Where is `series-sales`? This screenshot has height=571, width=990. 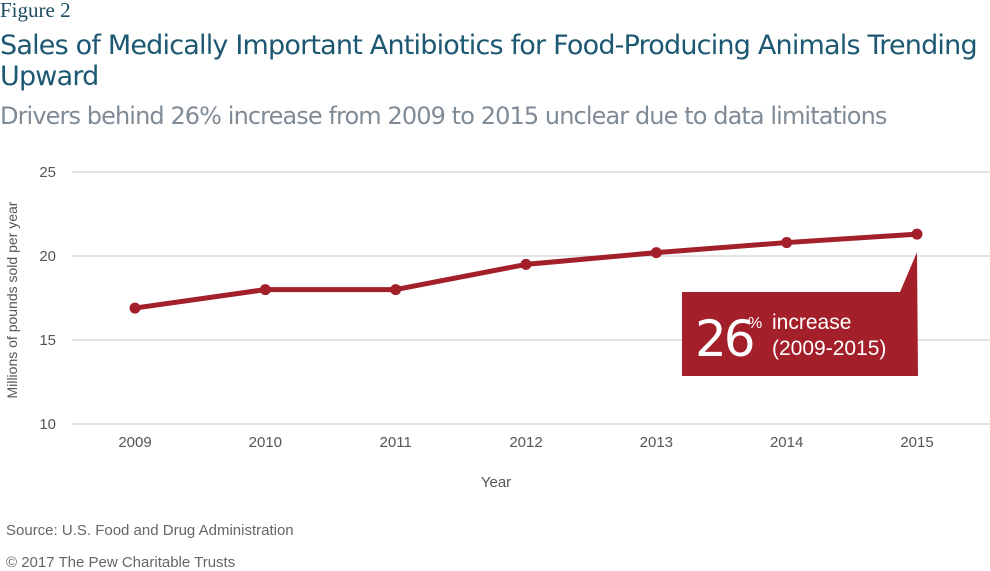 series-sales is located at coordinates (526, 271).